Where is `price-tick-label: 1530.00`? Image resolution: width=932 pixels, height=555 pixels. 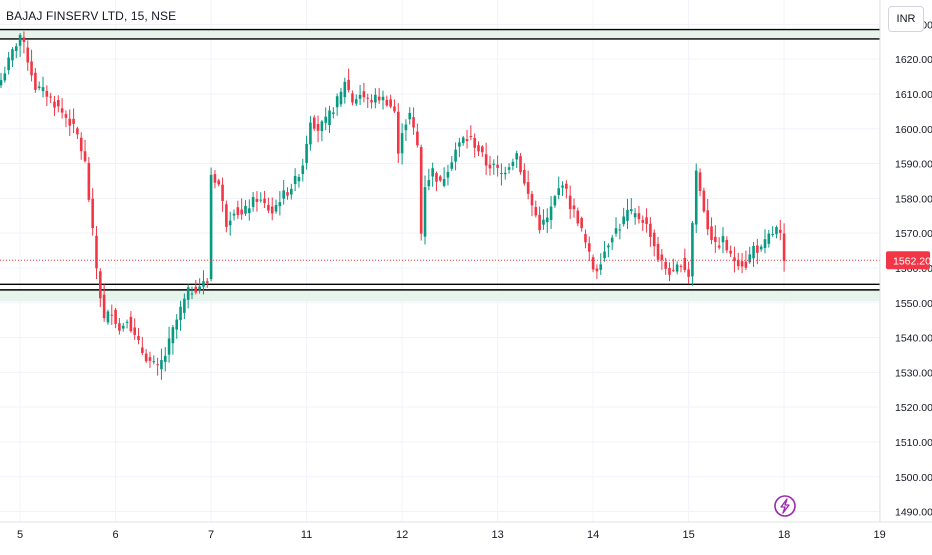
price-tick-label: 1530.00 is located at coordinates (913, 373).